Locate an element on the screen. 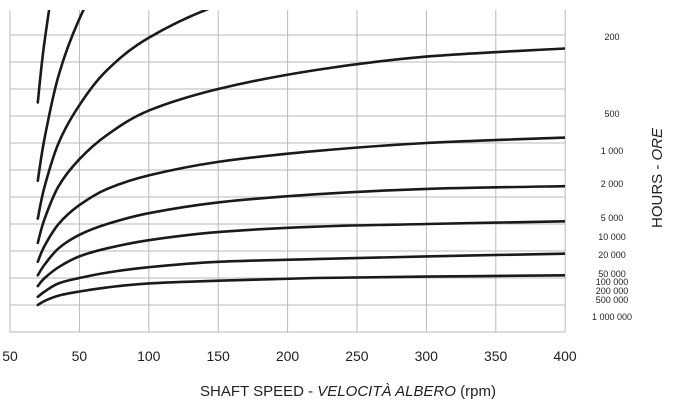 This screenshot has width=680, height=403. curve-2000 is located at coordinates (43, 57).